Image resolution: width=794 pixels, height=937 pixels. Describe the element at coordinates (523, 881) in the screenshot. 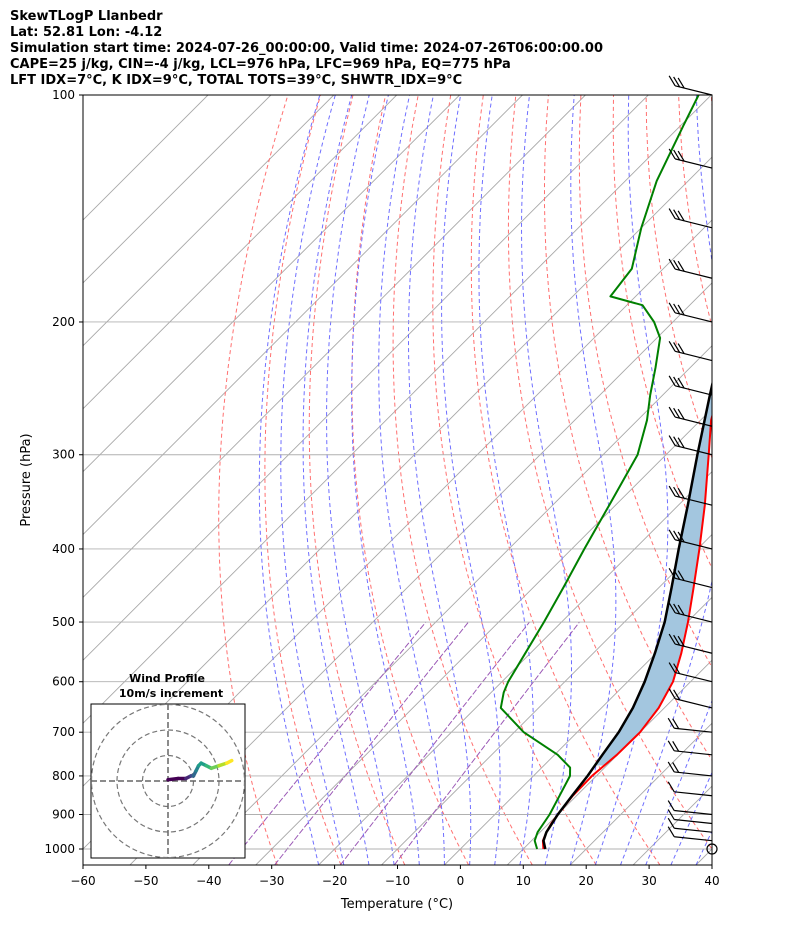

I see `x-tick-label: 10` at that location.